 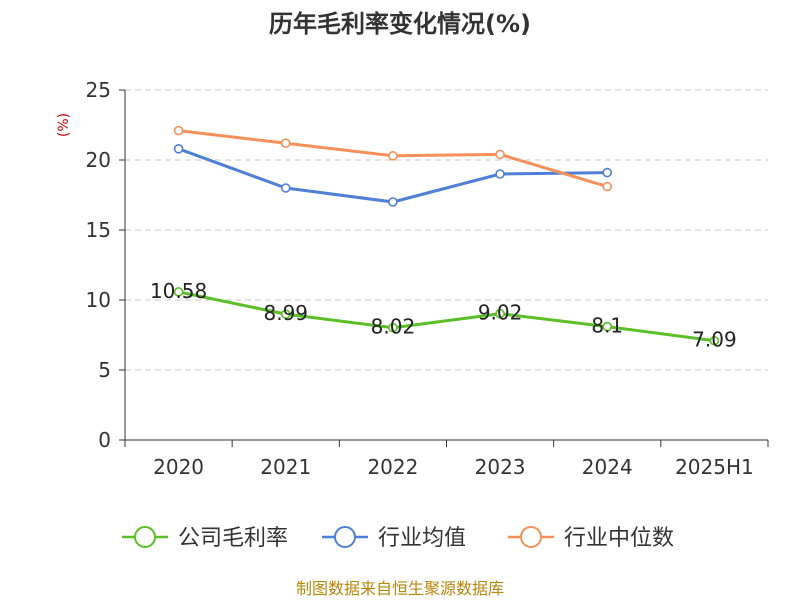 I want to click on x-tick-label: 2025H1, so click(x=714, y=467).